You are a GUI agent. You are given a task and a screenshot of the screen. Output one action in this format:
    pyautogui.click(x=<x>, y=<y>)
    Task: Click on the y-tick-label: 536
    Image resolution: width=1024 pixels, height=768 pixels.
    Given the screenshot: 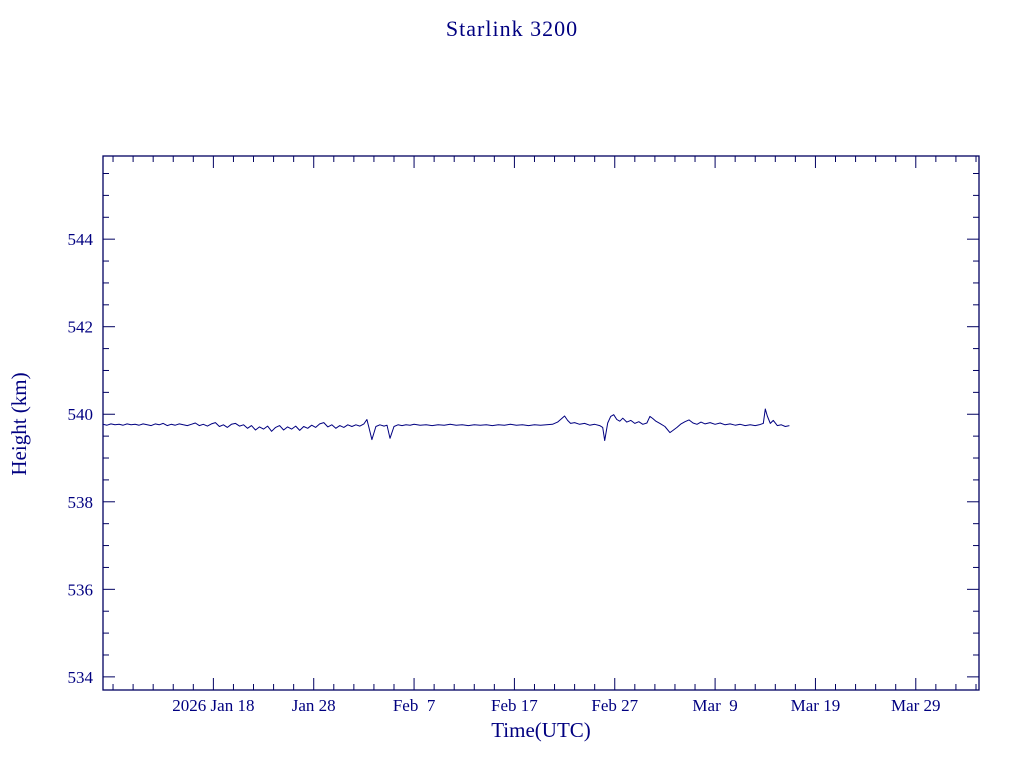 What is the action you would take?
    pyautogui.click(x=81, y=589)
    